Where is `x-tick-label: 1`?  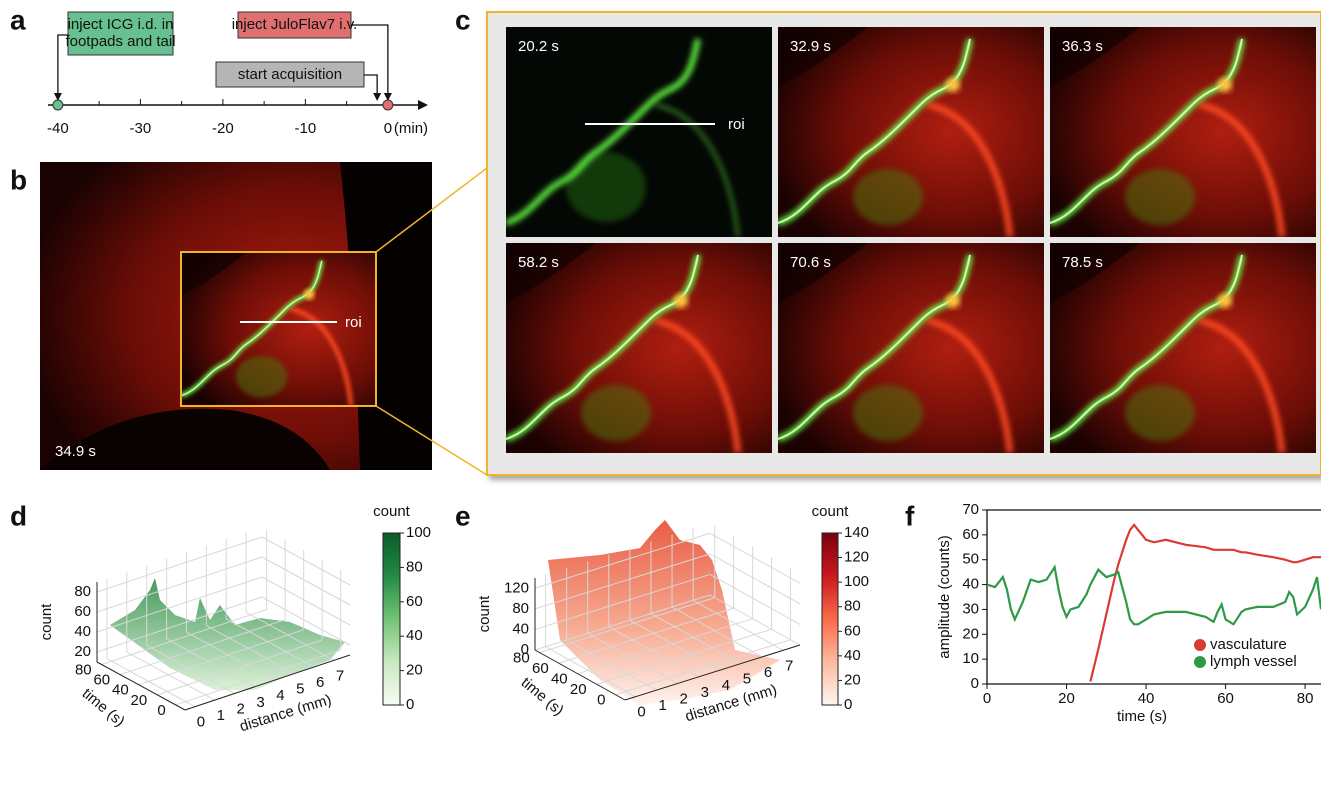
x-tick-label: 1 is located at coordinates (221, 715).